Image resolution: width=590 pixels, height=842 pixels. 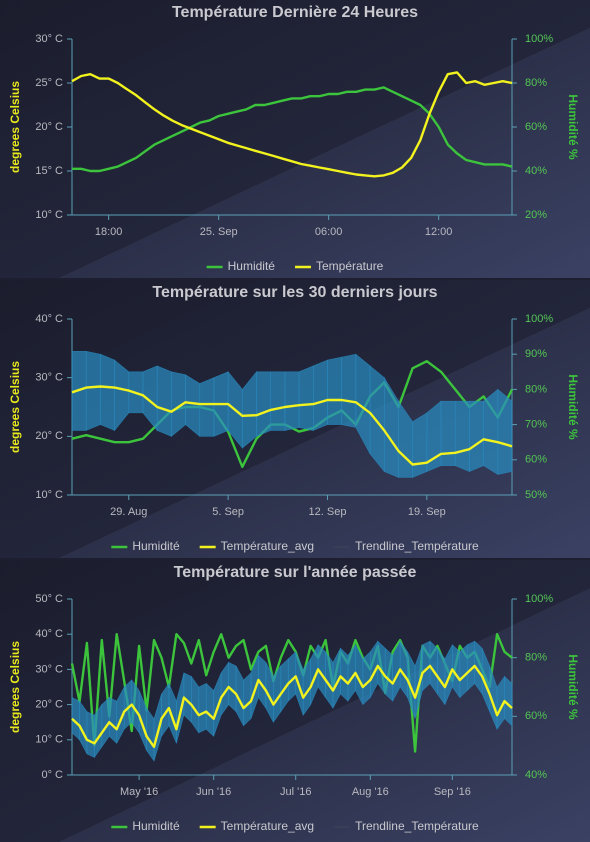 What do you see at coordinates (294, 292) in the screenshot?
I see `chart-title: Température sur les 30 derniers jours` at bounding box center [294, 292].